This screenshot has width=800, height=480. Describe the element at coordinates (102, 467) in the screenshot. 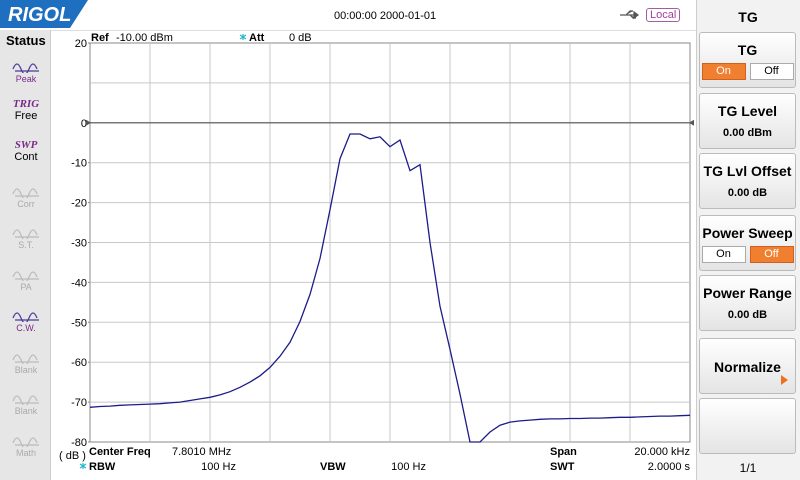

I see `info-text: RBW` at that location.